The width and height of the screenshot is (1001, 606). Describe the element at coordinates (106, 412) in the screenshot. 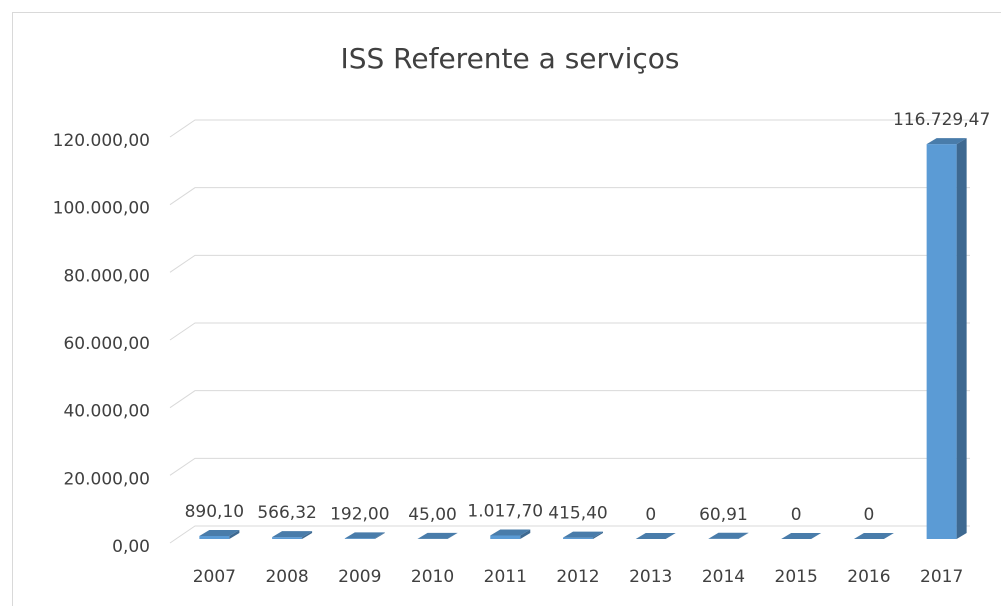

I see `y-tick-label: 40.000,00` at that location.